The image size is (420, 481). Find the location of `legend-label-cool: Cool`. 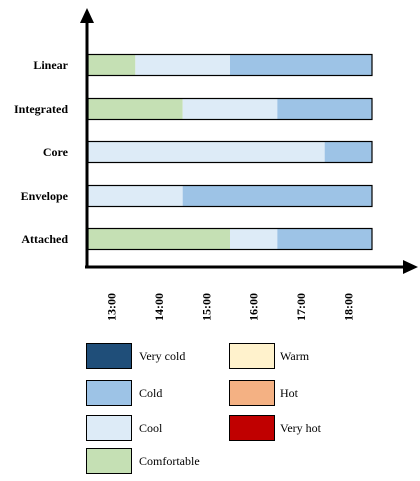

legend-label-cool: Cool is located at coordinates (151, 428).